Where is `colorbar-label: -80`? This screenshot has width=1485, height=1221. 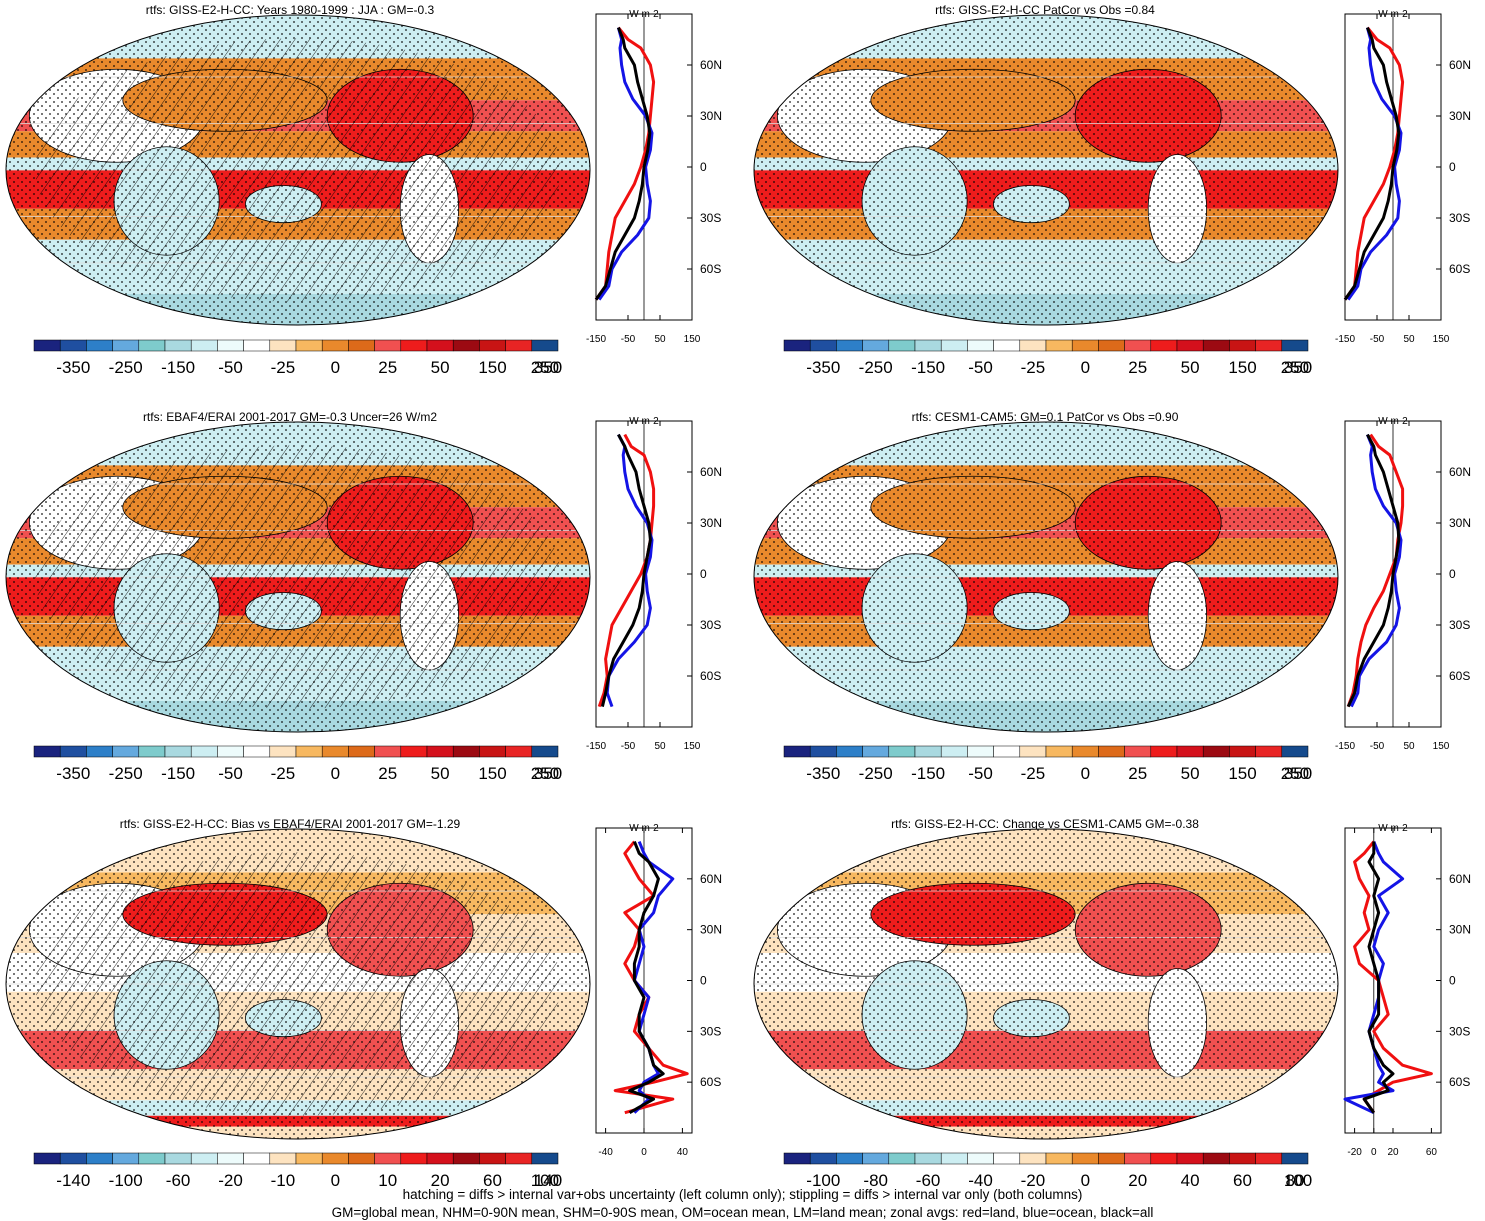
colorbar-label: -80 is located at coordinates (875, 1180).